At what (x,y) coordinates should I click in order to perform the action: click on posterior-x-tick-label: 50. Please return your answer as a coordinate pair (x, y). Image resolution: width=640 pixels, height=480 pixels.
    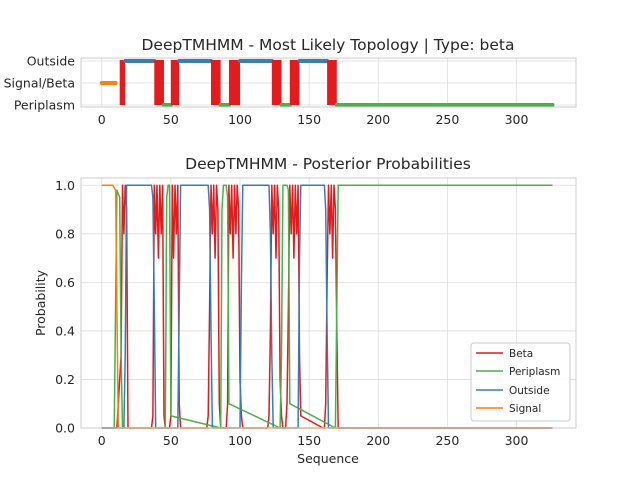
    Looking at the image, I should click on (171, 440).